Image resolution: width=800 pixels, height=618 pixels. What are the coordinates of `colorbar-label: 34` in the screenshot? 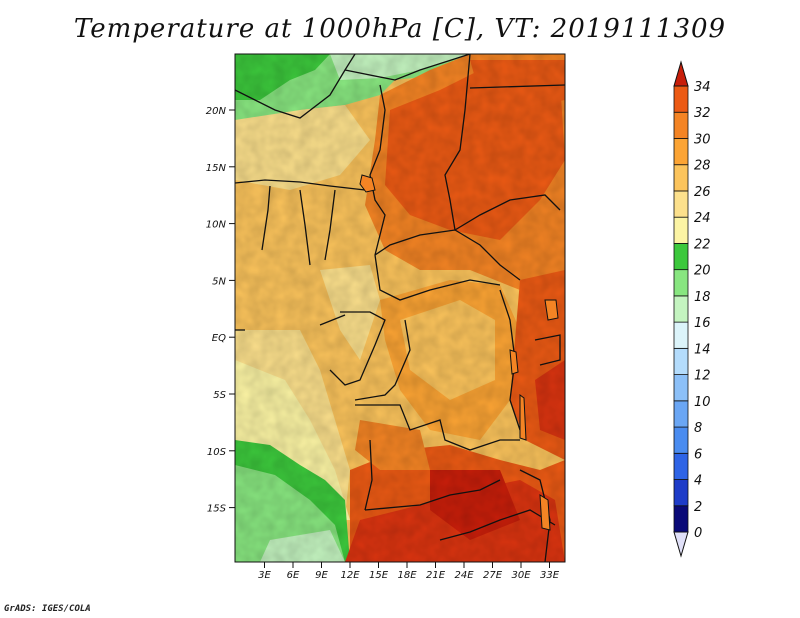 It's located at (702, 87).